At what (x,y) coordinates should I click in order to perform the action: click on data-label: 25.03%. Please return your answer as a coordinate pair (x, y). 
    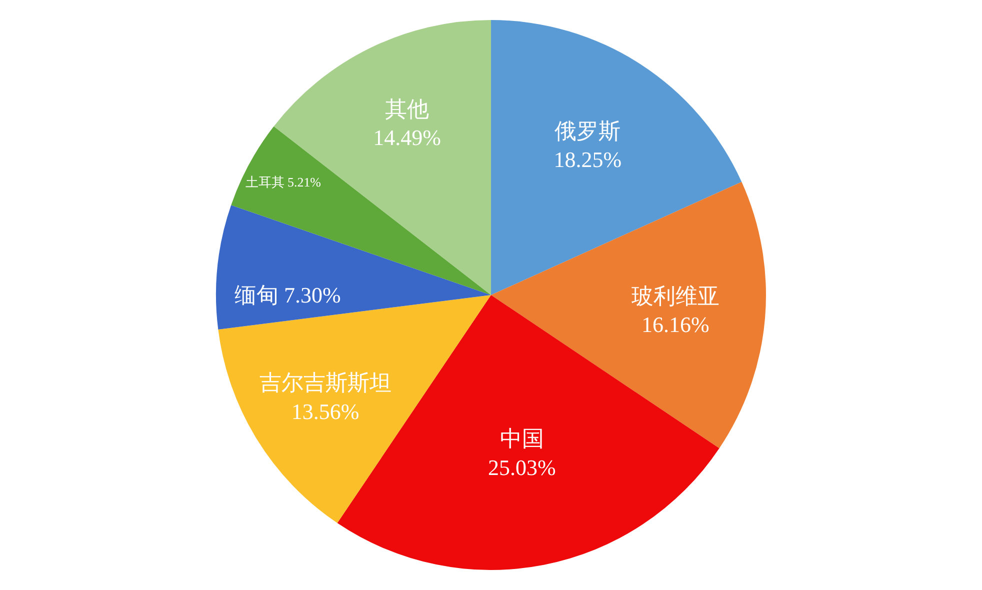
    Looking at the image, I should click on (522, 467).